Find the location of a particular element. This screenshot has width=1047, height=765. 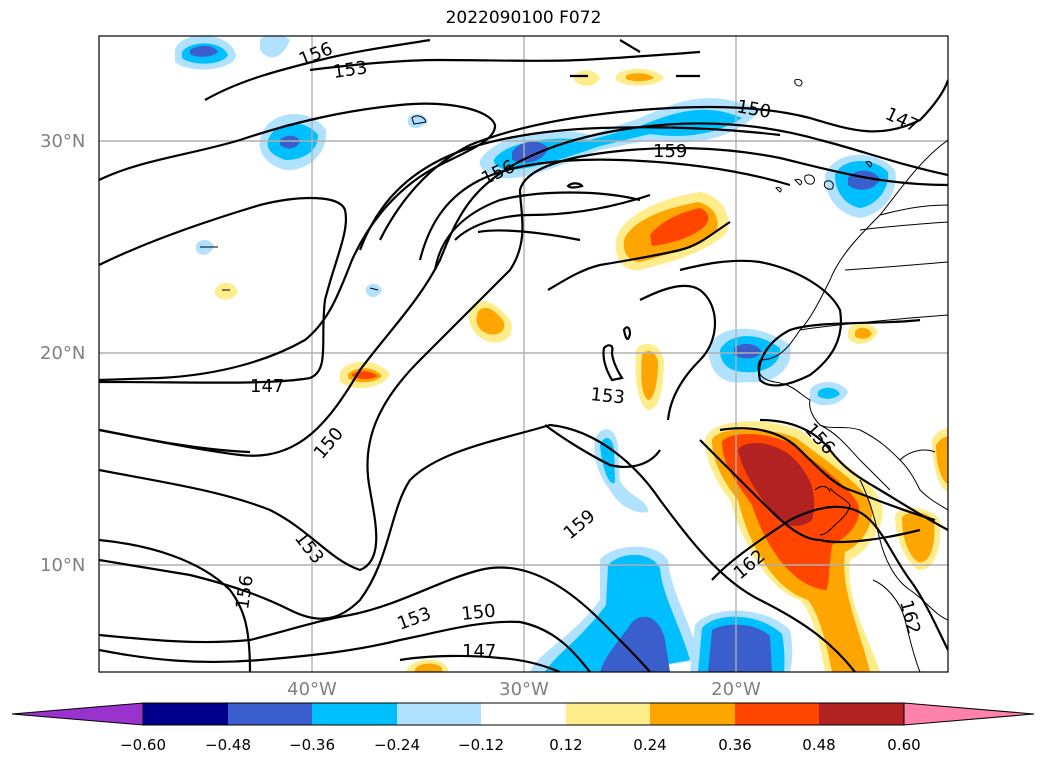

colorbar-tick: 0.12 is located at coordinates (566, 745).